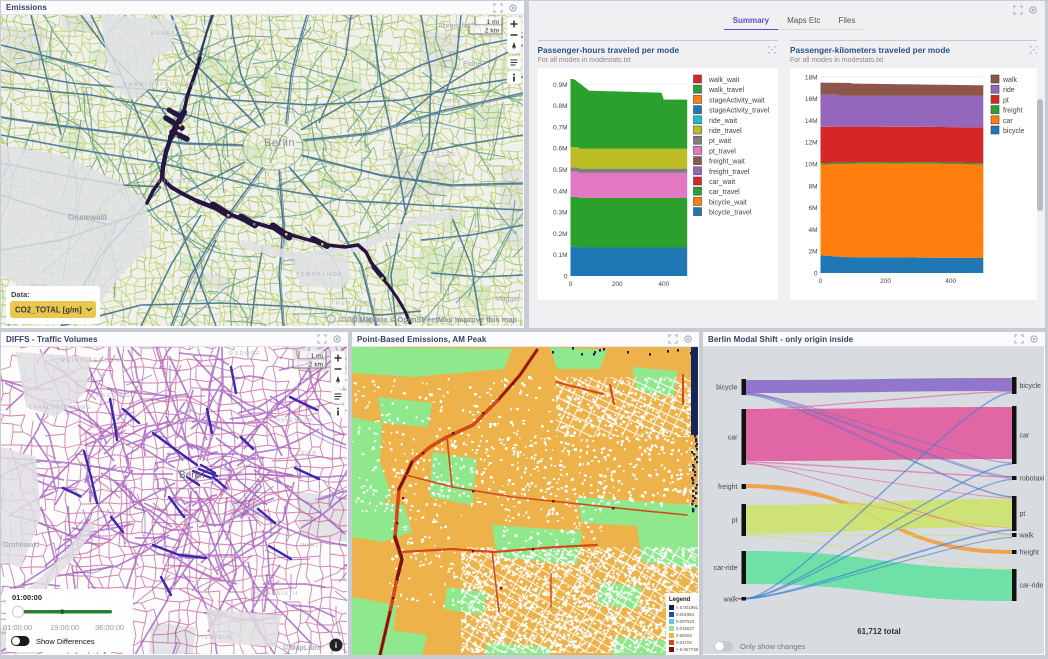  I want to click on svg-text: HOHENSCH, so click(294, 421).